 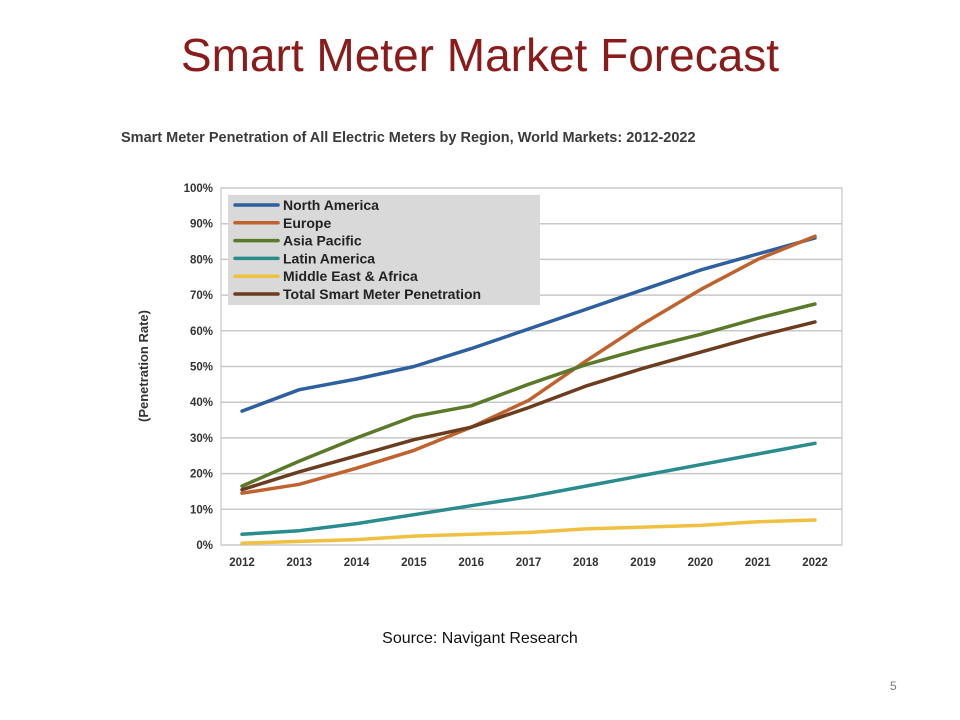 I want to click on page-number: 5, so click(x=893, y=686).